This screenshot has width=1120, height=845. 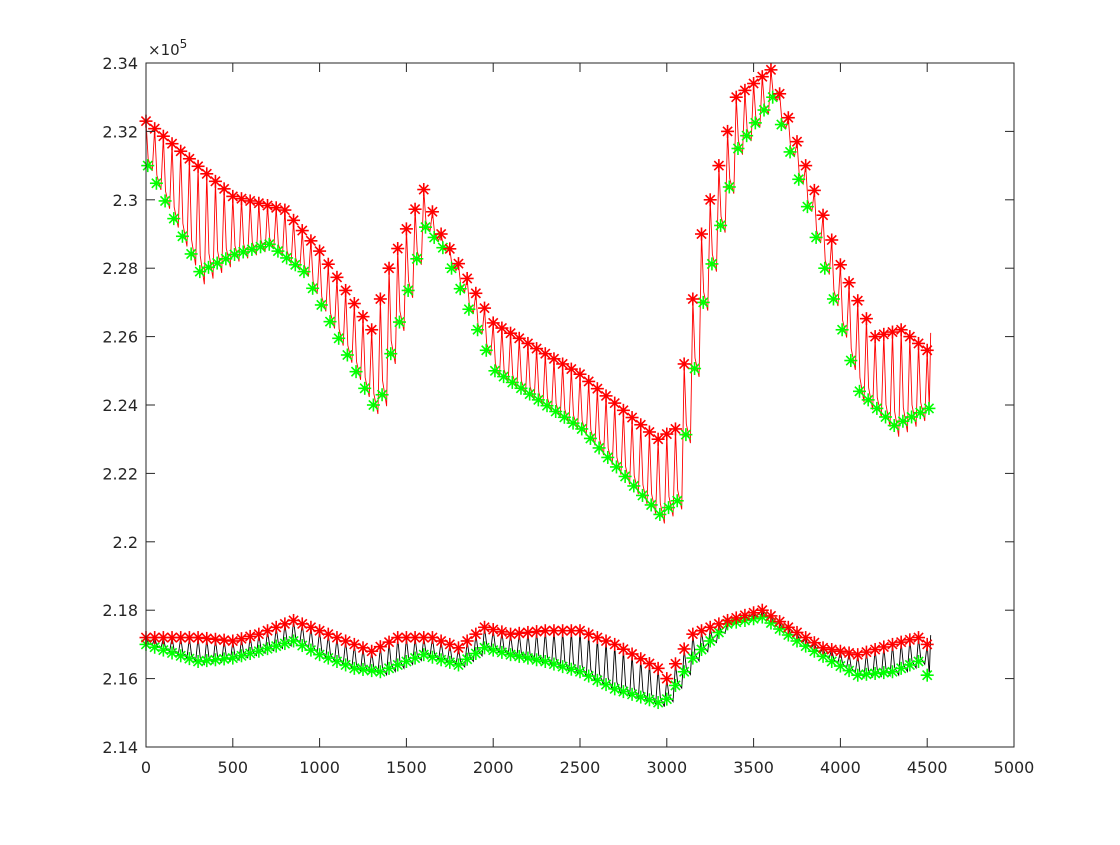 What do you see at coordinates (120, 747) in the screenshot?
I see `y-tick-label: 2.14` at bounding box center [120, 747].